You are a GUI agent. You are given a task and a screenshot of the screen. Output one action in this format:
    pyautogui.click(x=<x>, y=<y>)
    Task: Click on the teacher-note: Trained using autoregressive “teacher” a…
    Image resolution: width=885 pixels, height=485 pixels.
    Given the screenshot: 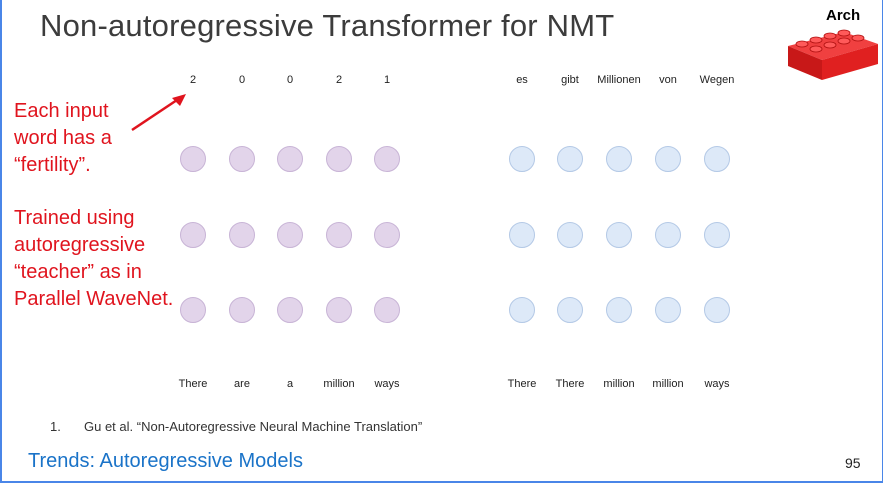 What is the action you would take?
    pyautogui.click(x=94, y=258)
    